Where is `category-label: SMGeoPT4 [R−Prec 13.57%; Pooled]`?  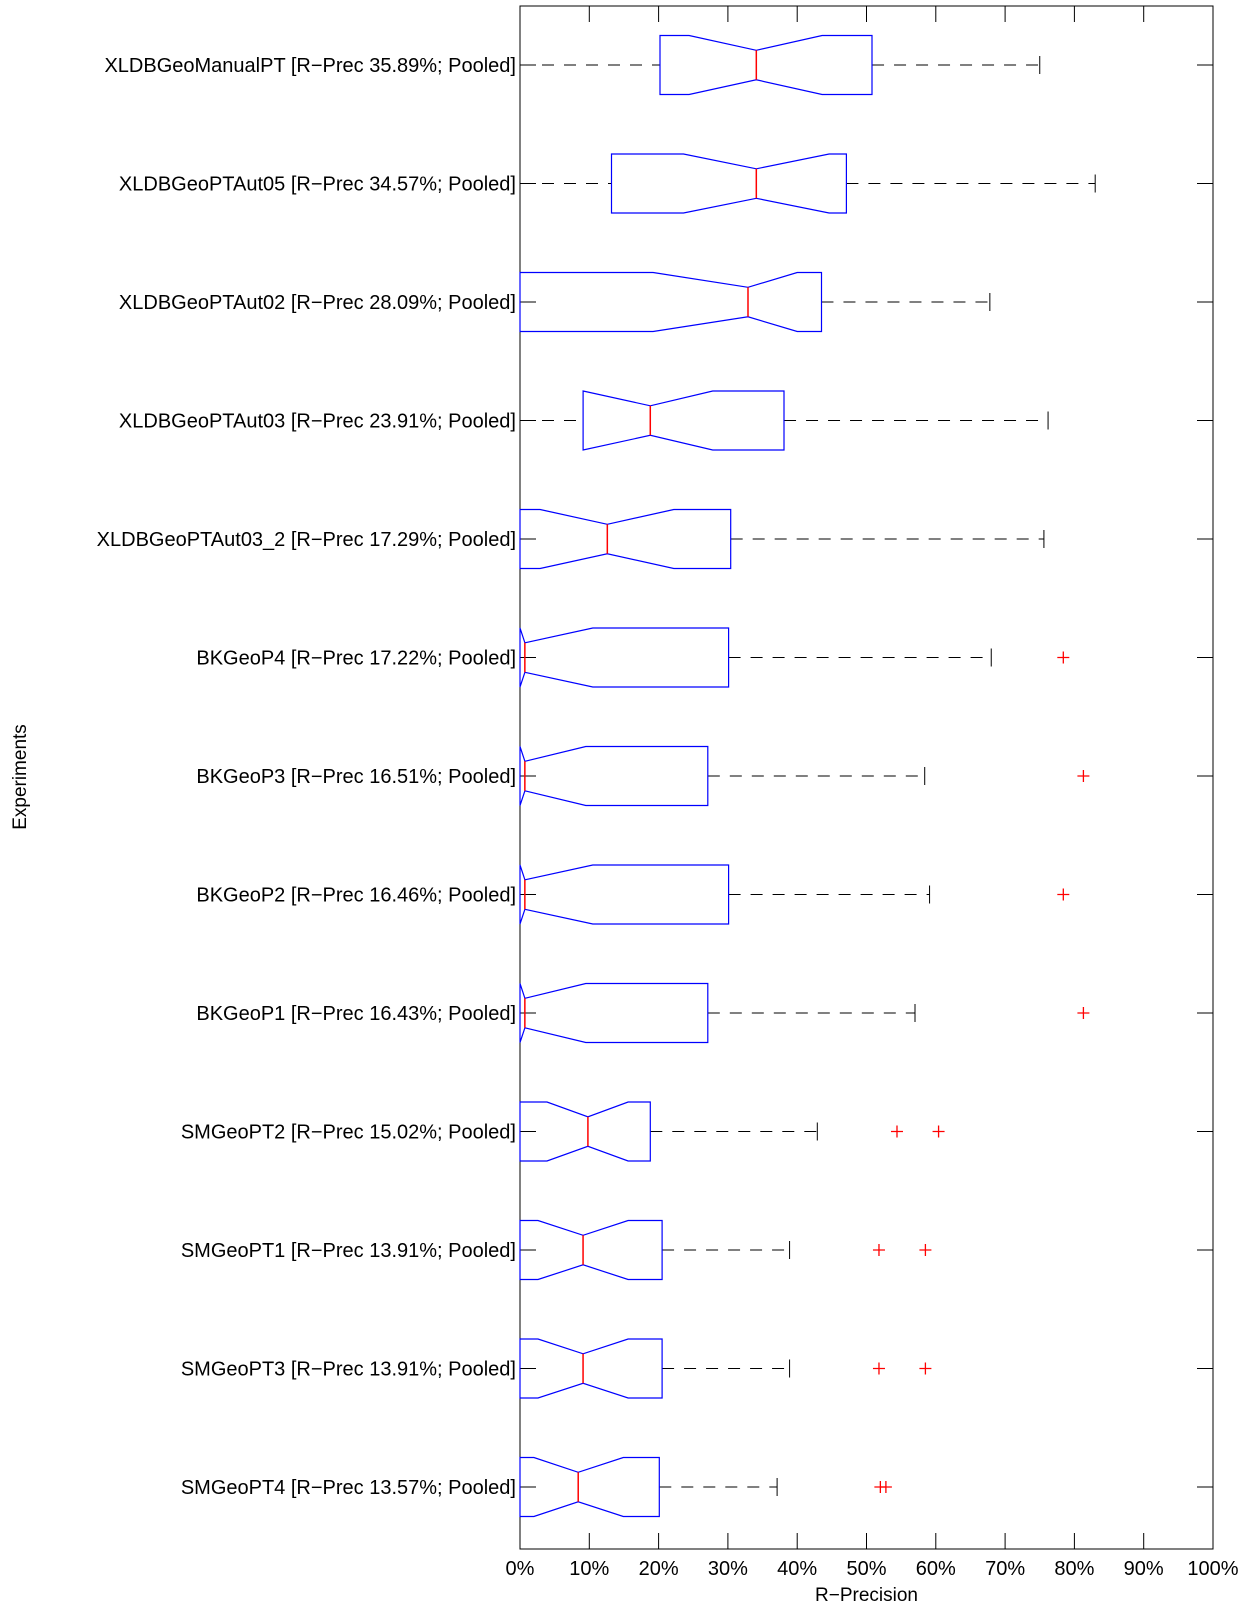
category-label: SMGeoPT4 [R−Prec 13.57%; Pooled] is located at coordinates (348, 1488).